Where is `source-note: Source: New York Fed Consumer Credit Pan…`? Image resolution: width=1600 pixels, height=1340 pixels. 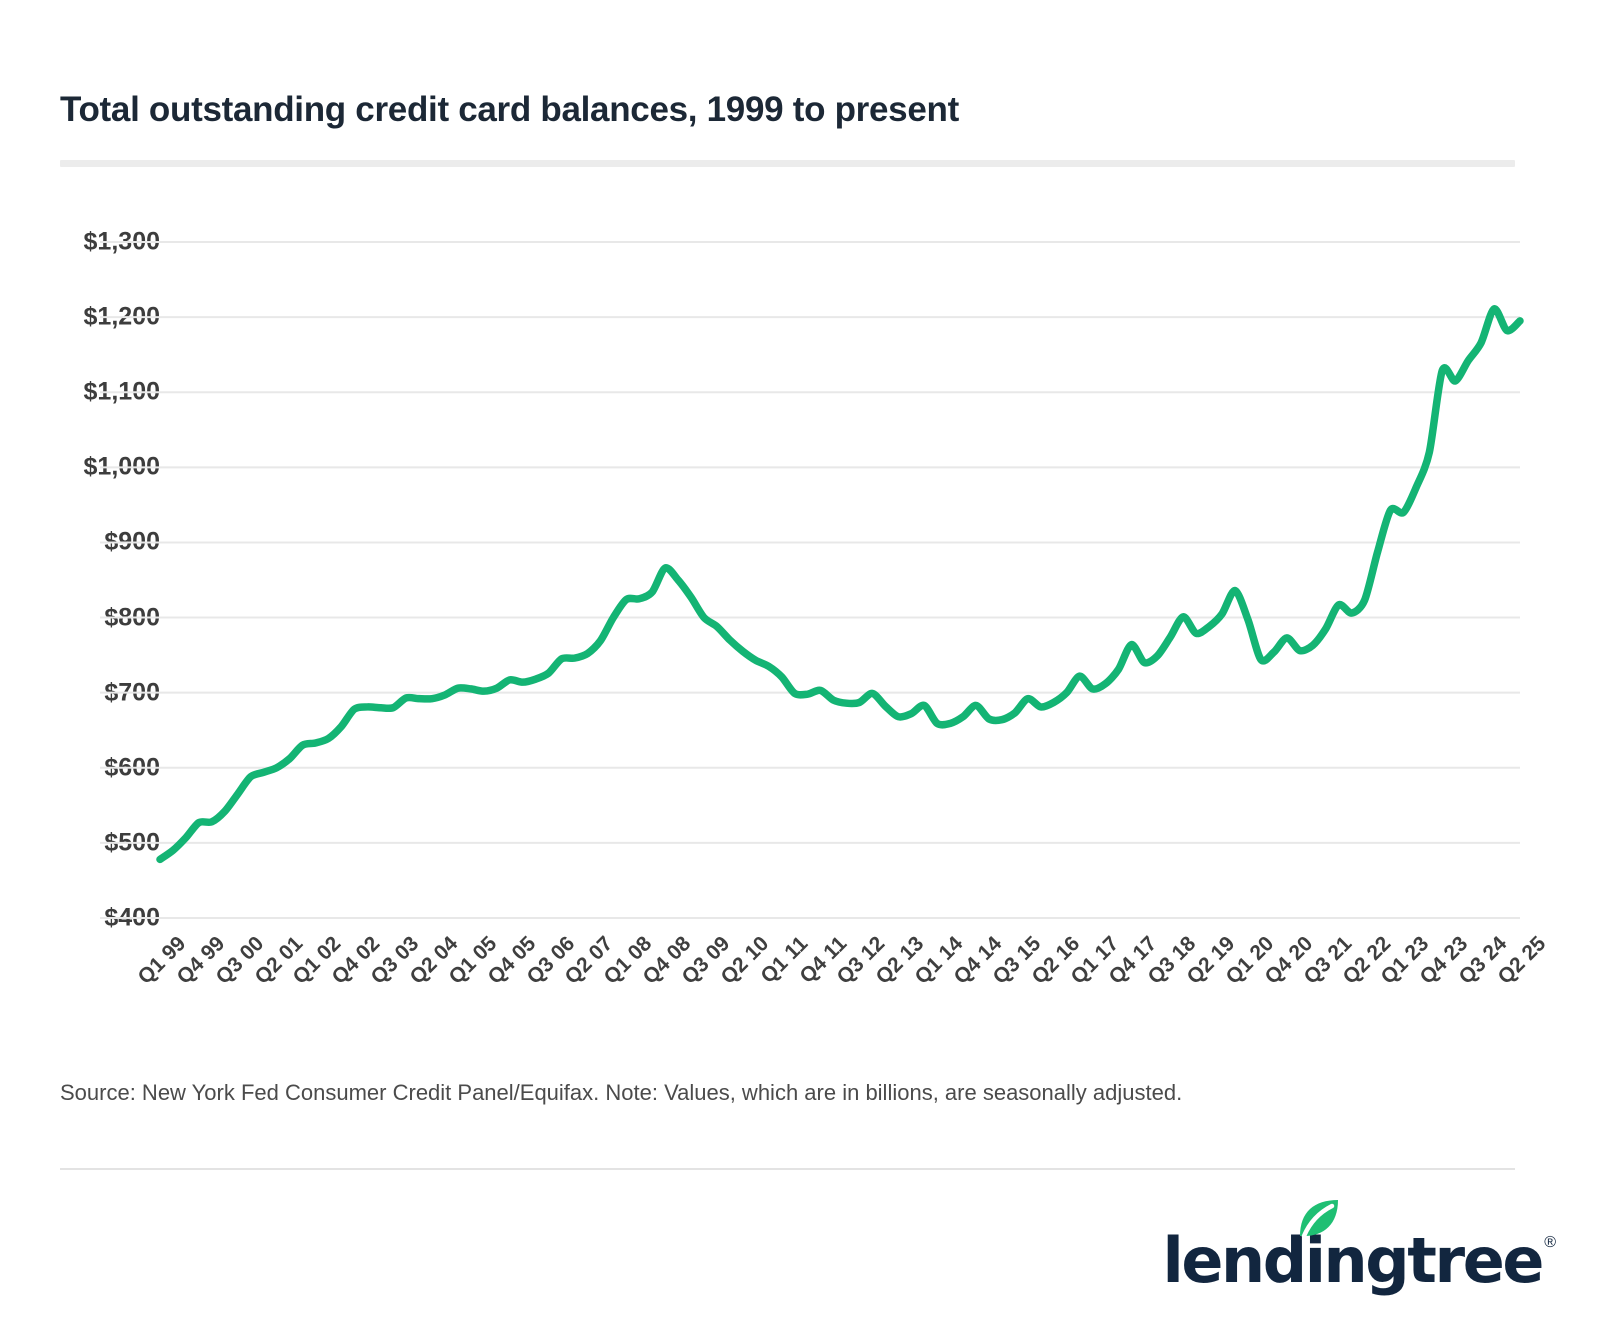
source-note: Source: New York Fed Consumer Credit Pan… is located at coordinates (621, 1092).